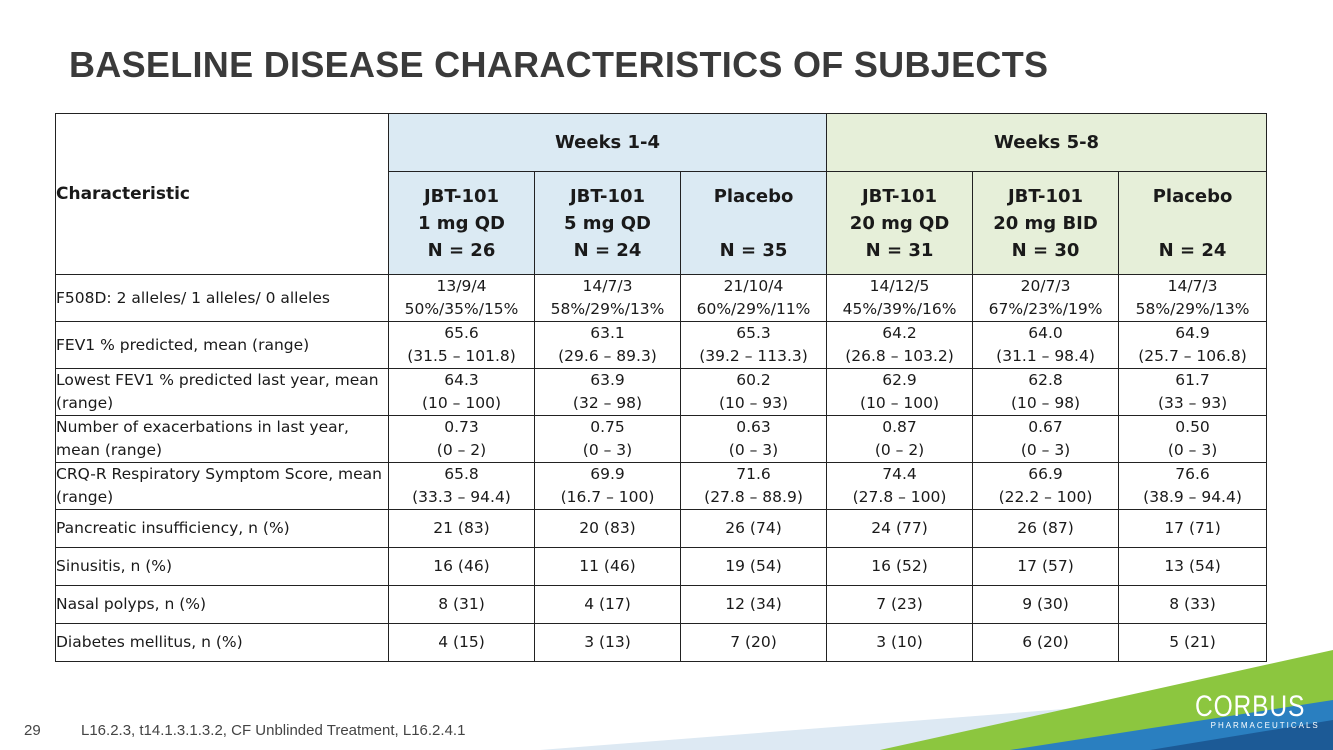 Image resolution: width=1333 pixels, height=750 pixels. Describe the element at coordinates (222, 194) in the screenshot. I see `characteristic-header: Characteristic` at that location.